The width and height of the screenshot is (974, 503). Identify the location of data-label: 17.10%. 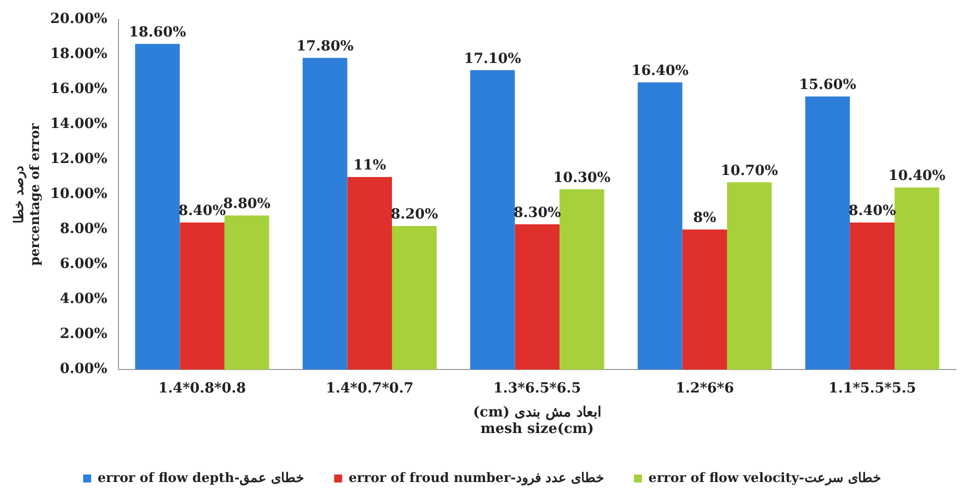
(493, 58).